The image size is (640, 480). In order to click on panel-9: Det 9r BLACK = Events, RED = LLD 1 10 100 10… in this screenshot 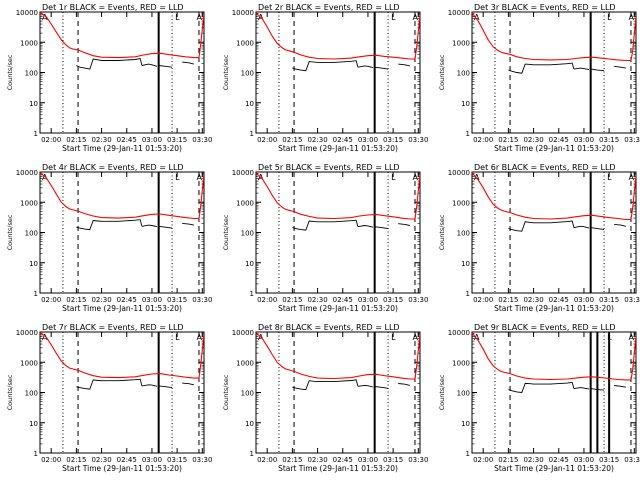, I will do `click(539, 398)`.